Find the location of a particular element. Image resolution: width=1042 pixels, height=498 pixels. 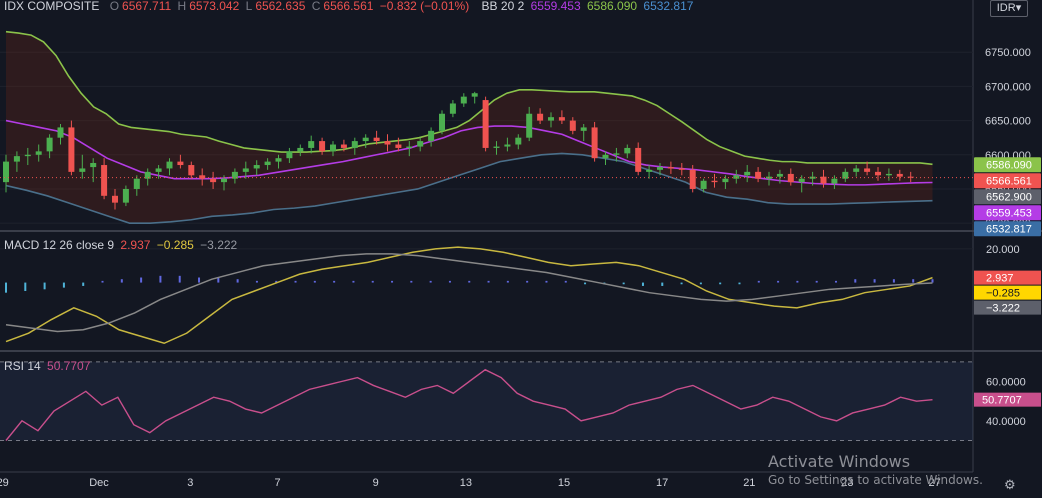

close-value: 6566.561 is located at coordinates (348, 6).